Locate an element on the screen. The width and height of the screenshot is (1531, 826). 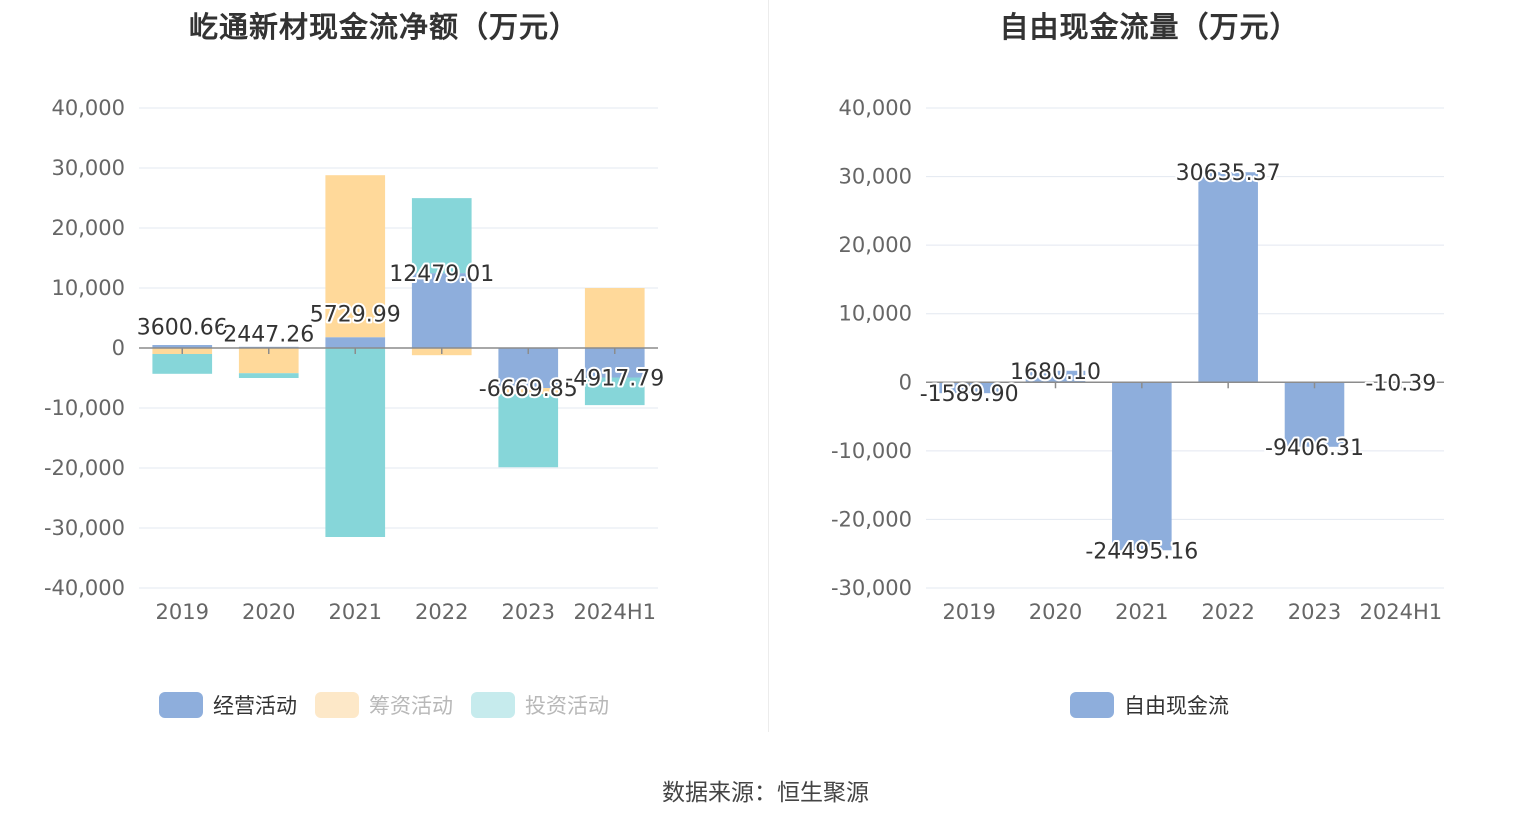
legend: 自由现金流 is located at coordinates (1149, 705).